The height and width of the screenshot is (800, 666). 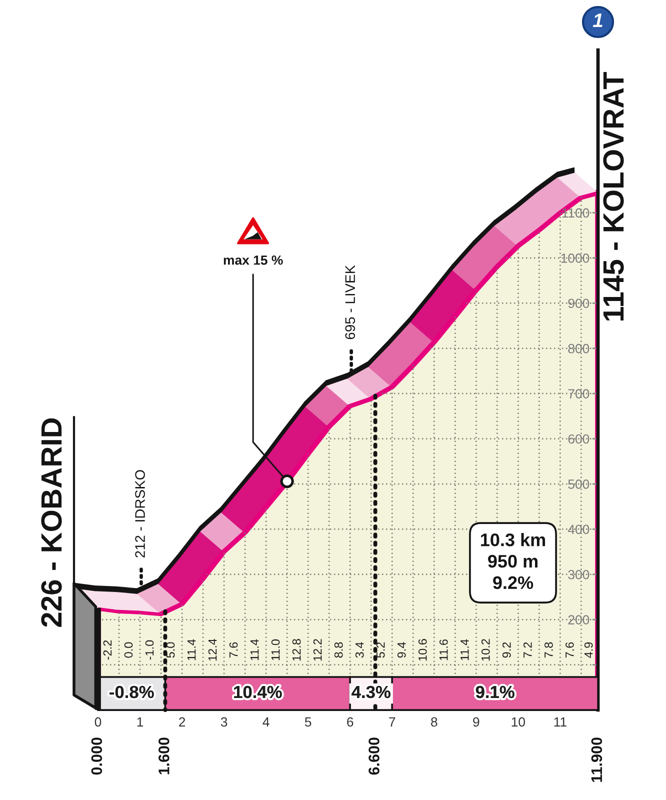 I want to click on annotation: 4.9, so click(x=588, y=650).